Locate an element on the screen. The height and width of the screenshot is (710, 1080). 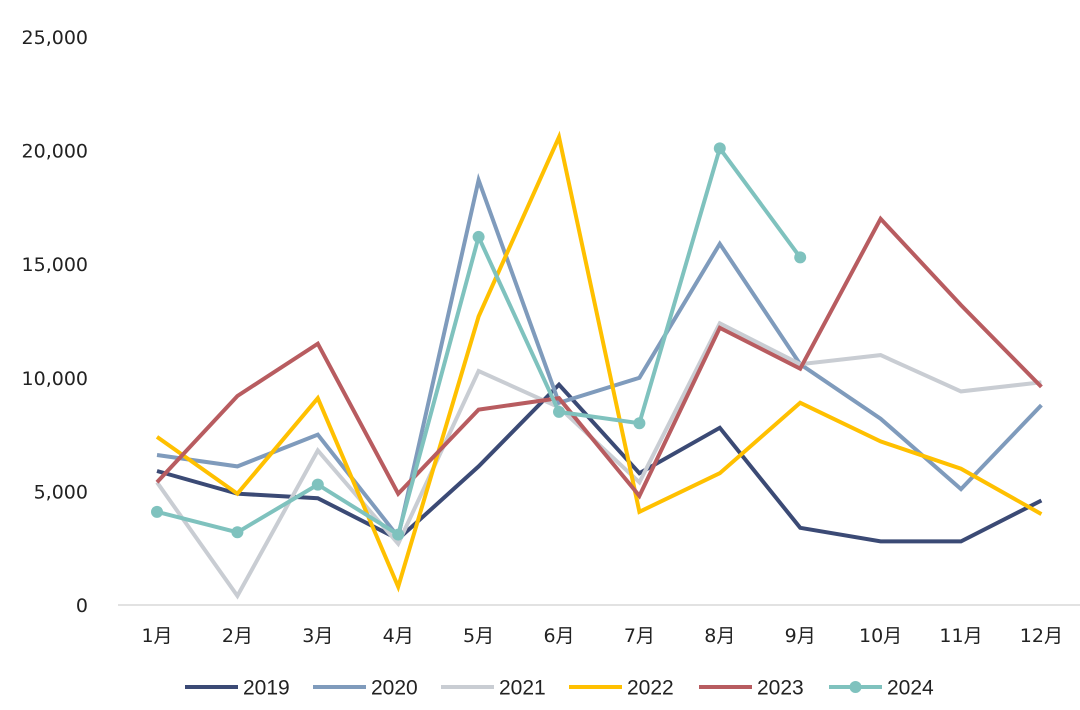
x-tick-label: 2月 is located at coordinates (237, 636).